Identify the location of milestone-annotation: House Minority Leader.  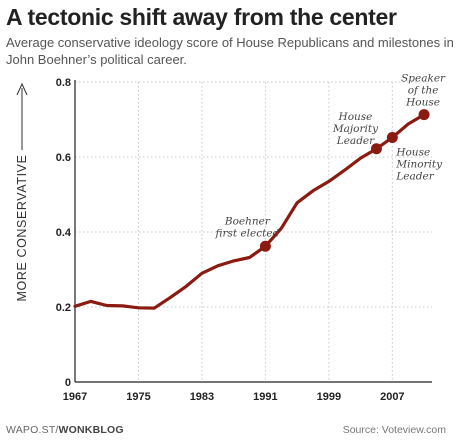
(419, 165).